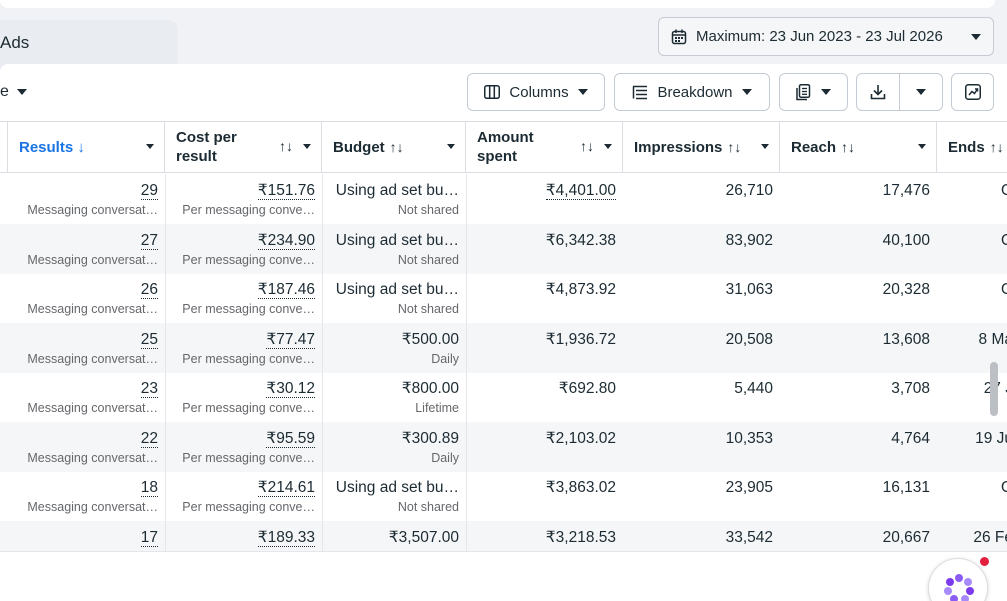  What do you see at coordinates (290, 389) in the screenshot?
I see `cost-per-result-cell-value: ₹30.12` at bounding box center [290, 389].